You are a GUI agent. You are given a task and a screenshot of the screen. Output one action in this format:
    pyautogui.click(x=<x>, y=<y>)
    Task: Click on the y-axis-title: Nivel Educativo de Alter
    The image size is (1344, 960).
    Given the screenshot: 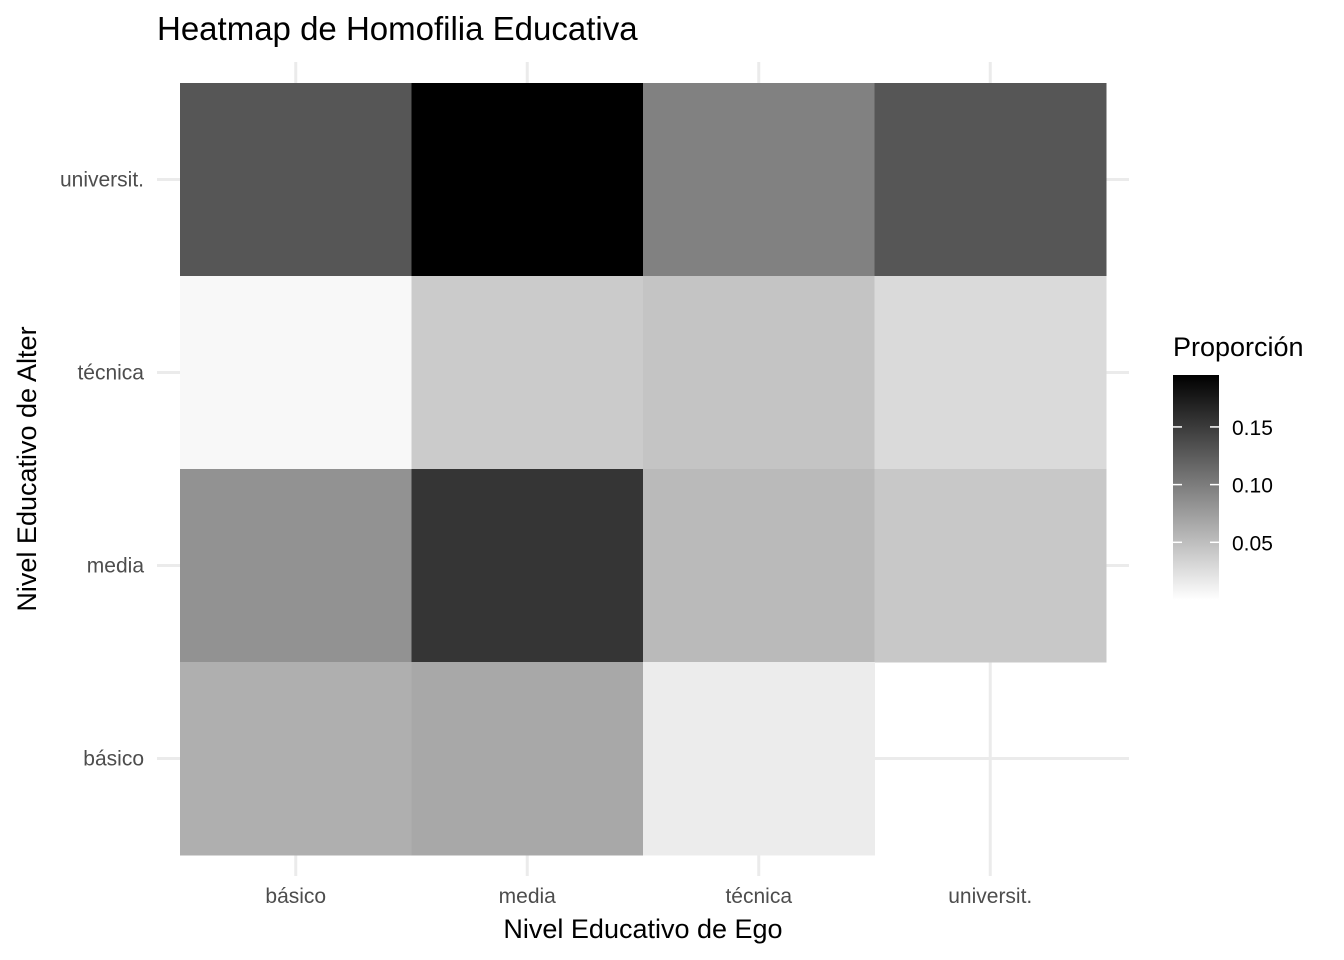 What is the action you would take?
    pyautogui.click(x=27, y=468)
    